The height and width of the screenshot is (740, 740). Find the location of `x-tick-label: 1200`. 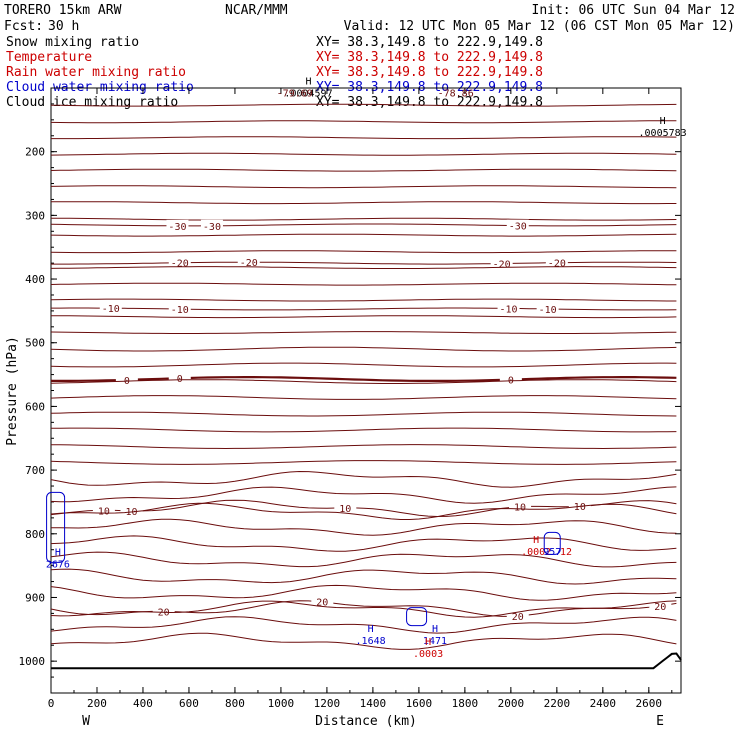

x-tick-label: 1200 is located at coordinates (327, 703).